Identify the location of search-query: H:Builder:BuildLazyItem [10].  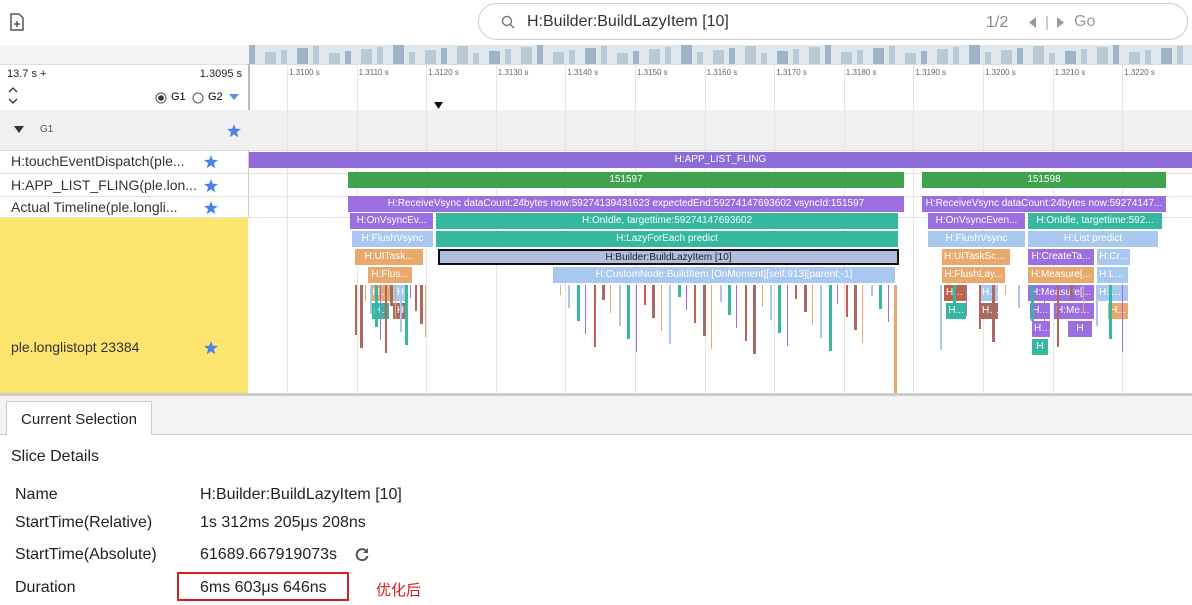
(628, 21).